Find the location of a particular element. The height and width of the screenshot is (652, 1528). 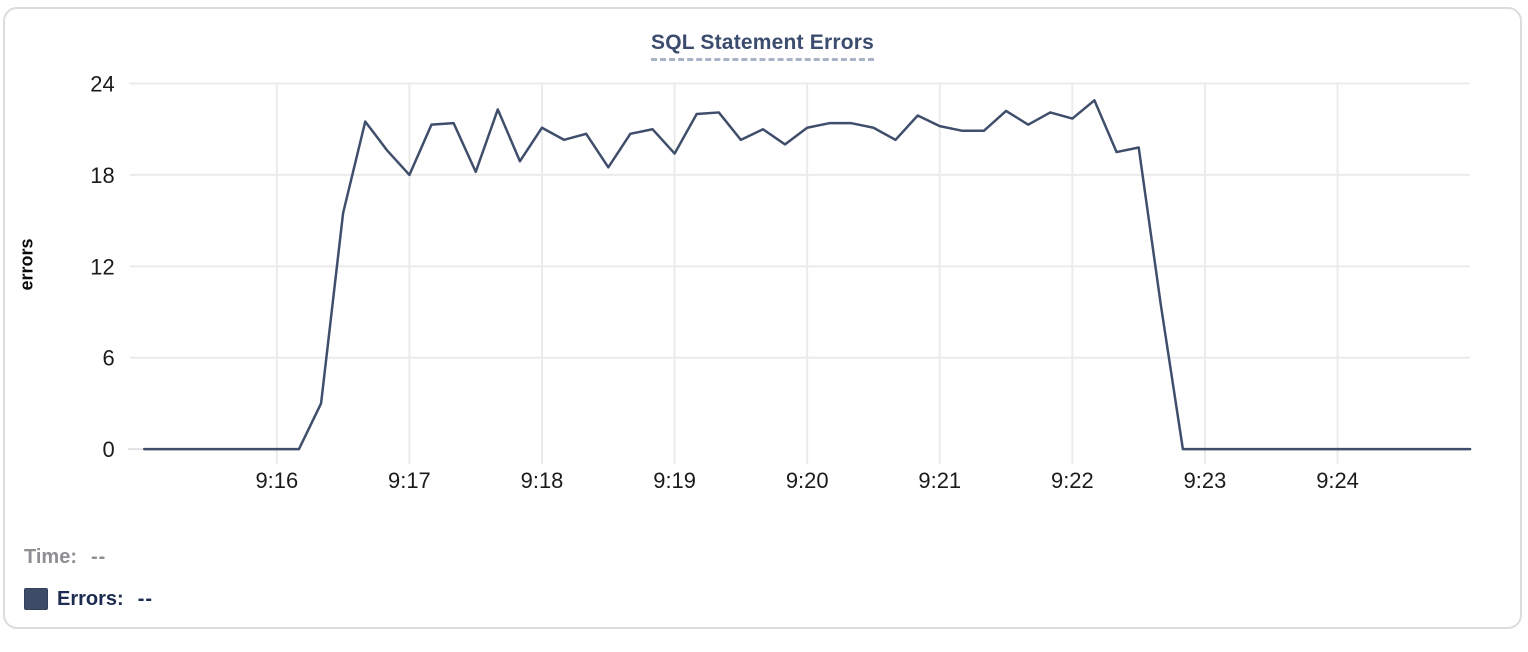

x-tick-label: 9:21 is located at coordinates (939, 480).